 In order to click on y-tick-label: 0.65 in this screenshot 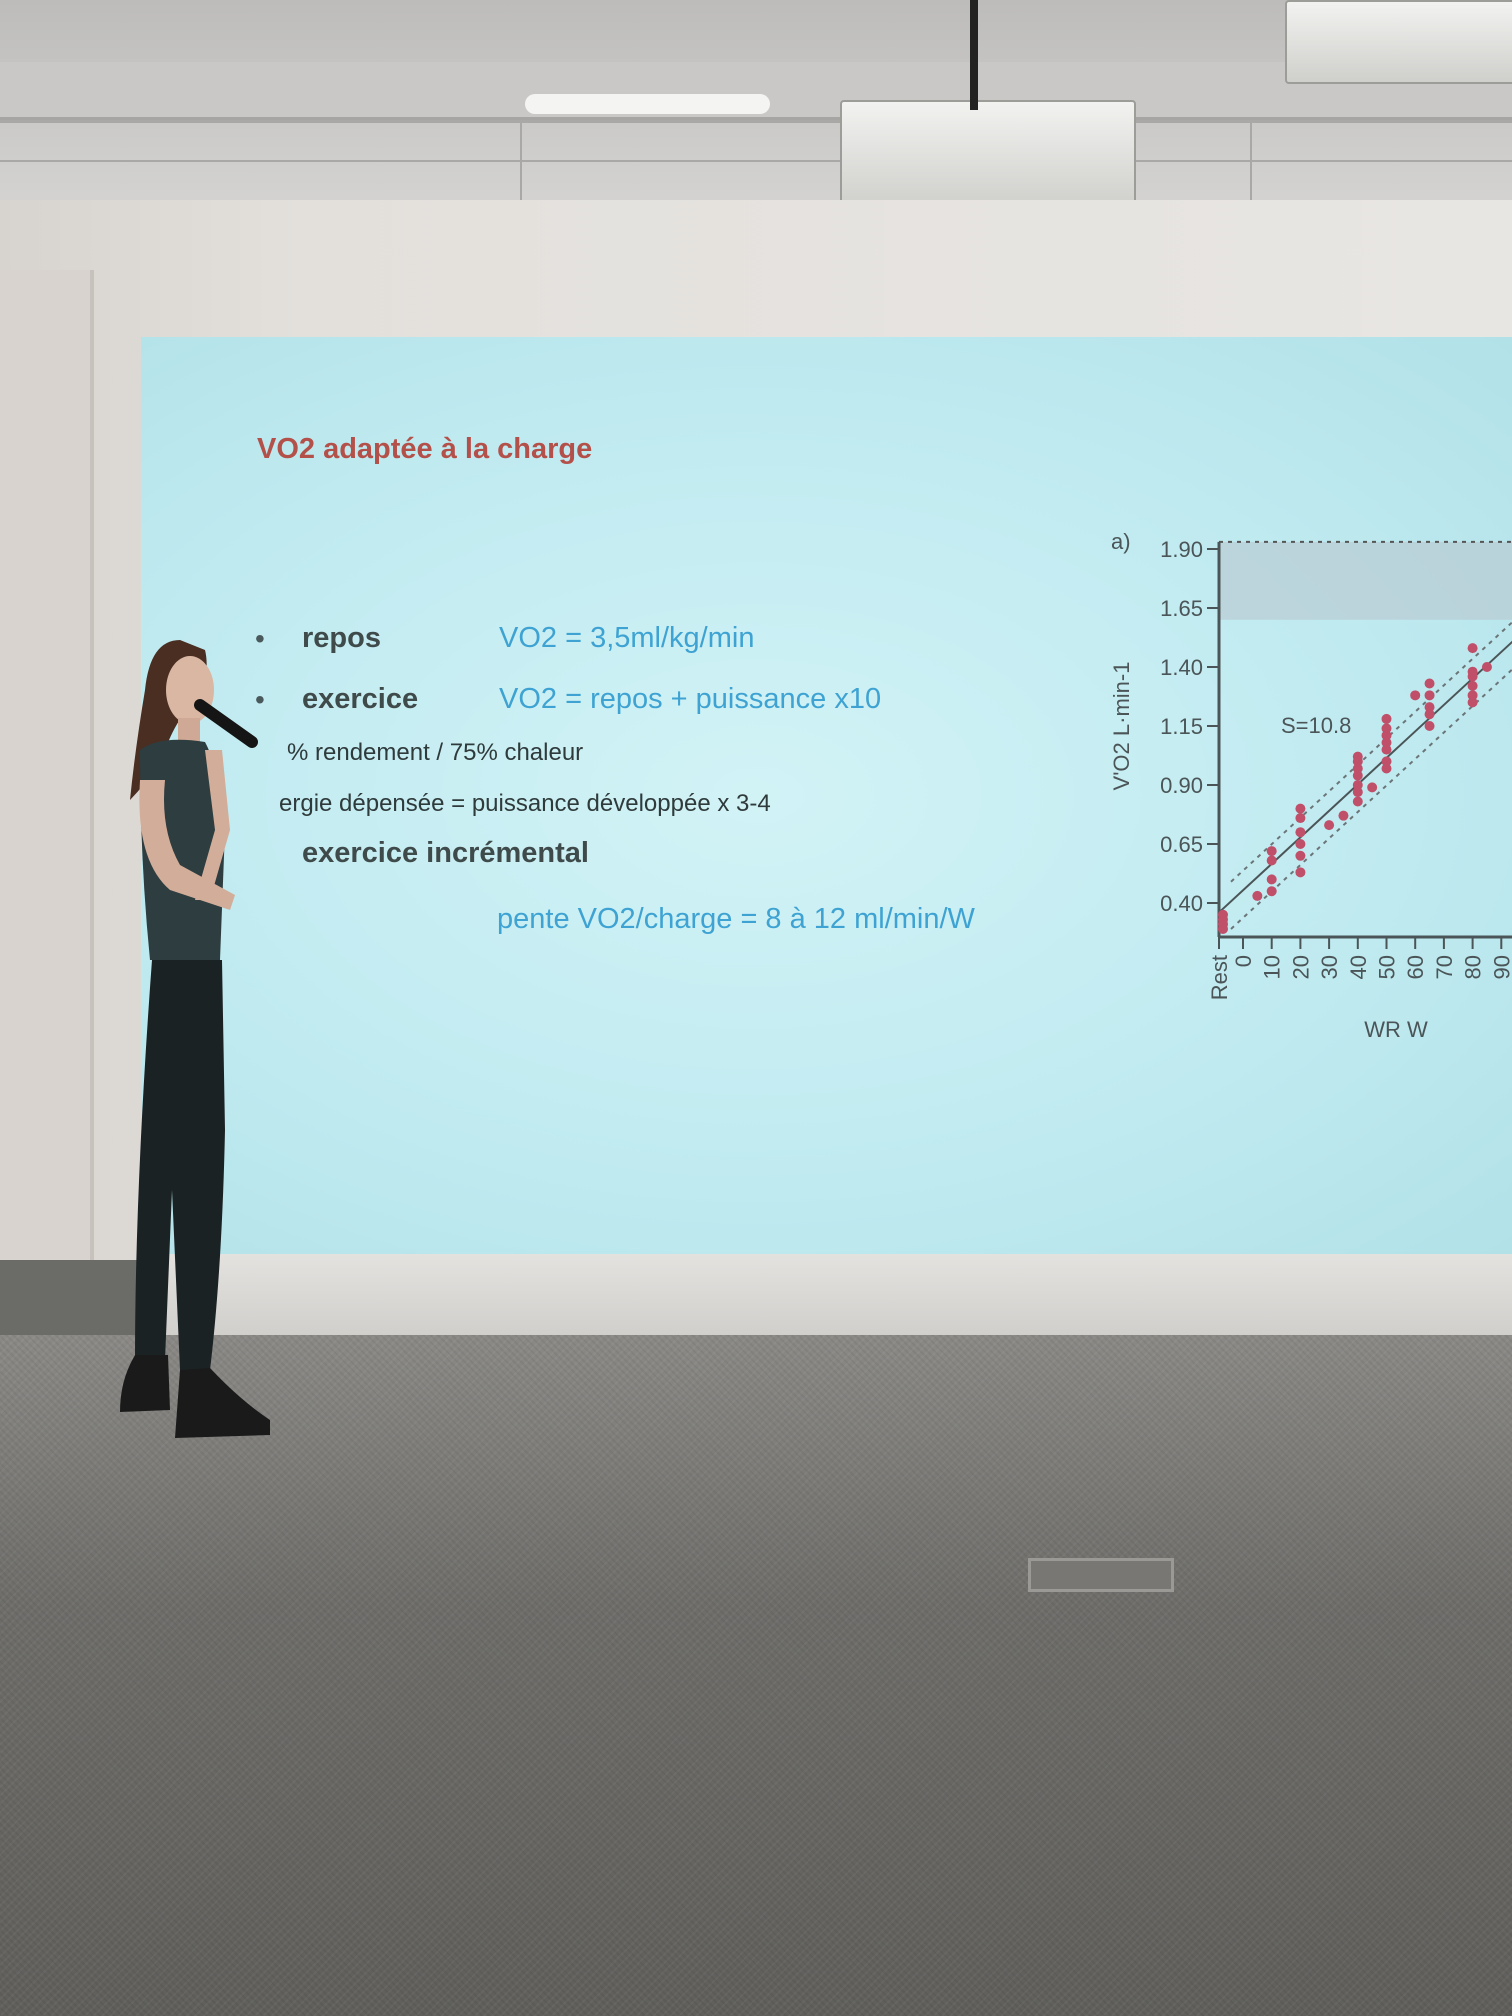, I will do `click(1181, 844)`.